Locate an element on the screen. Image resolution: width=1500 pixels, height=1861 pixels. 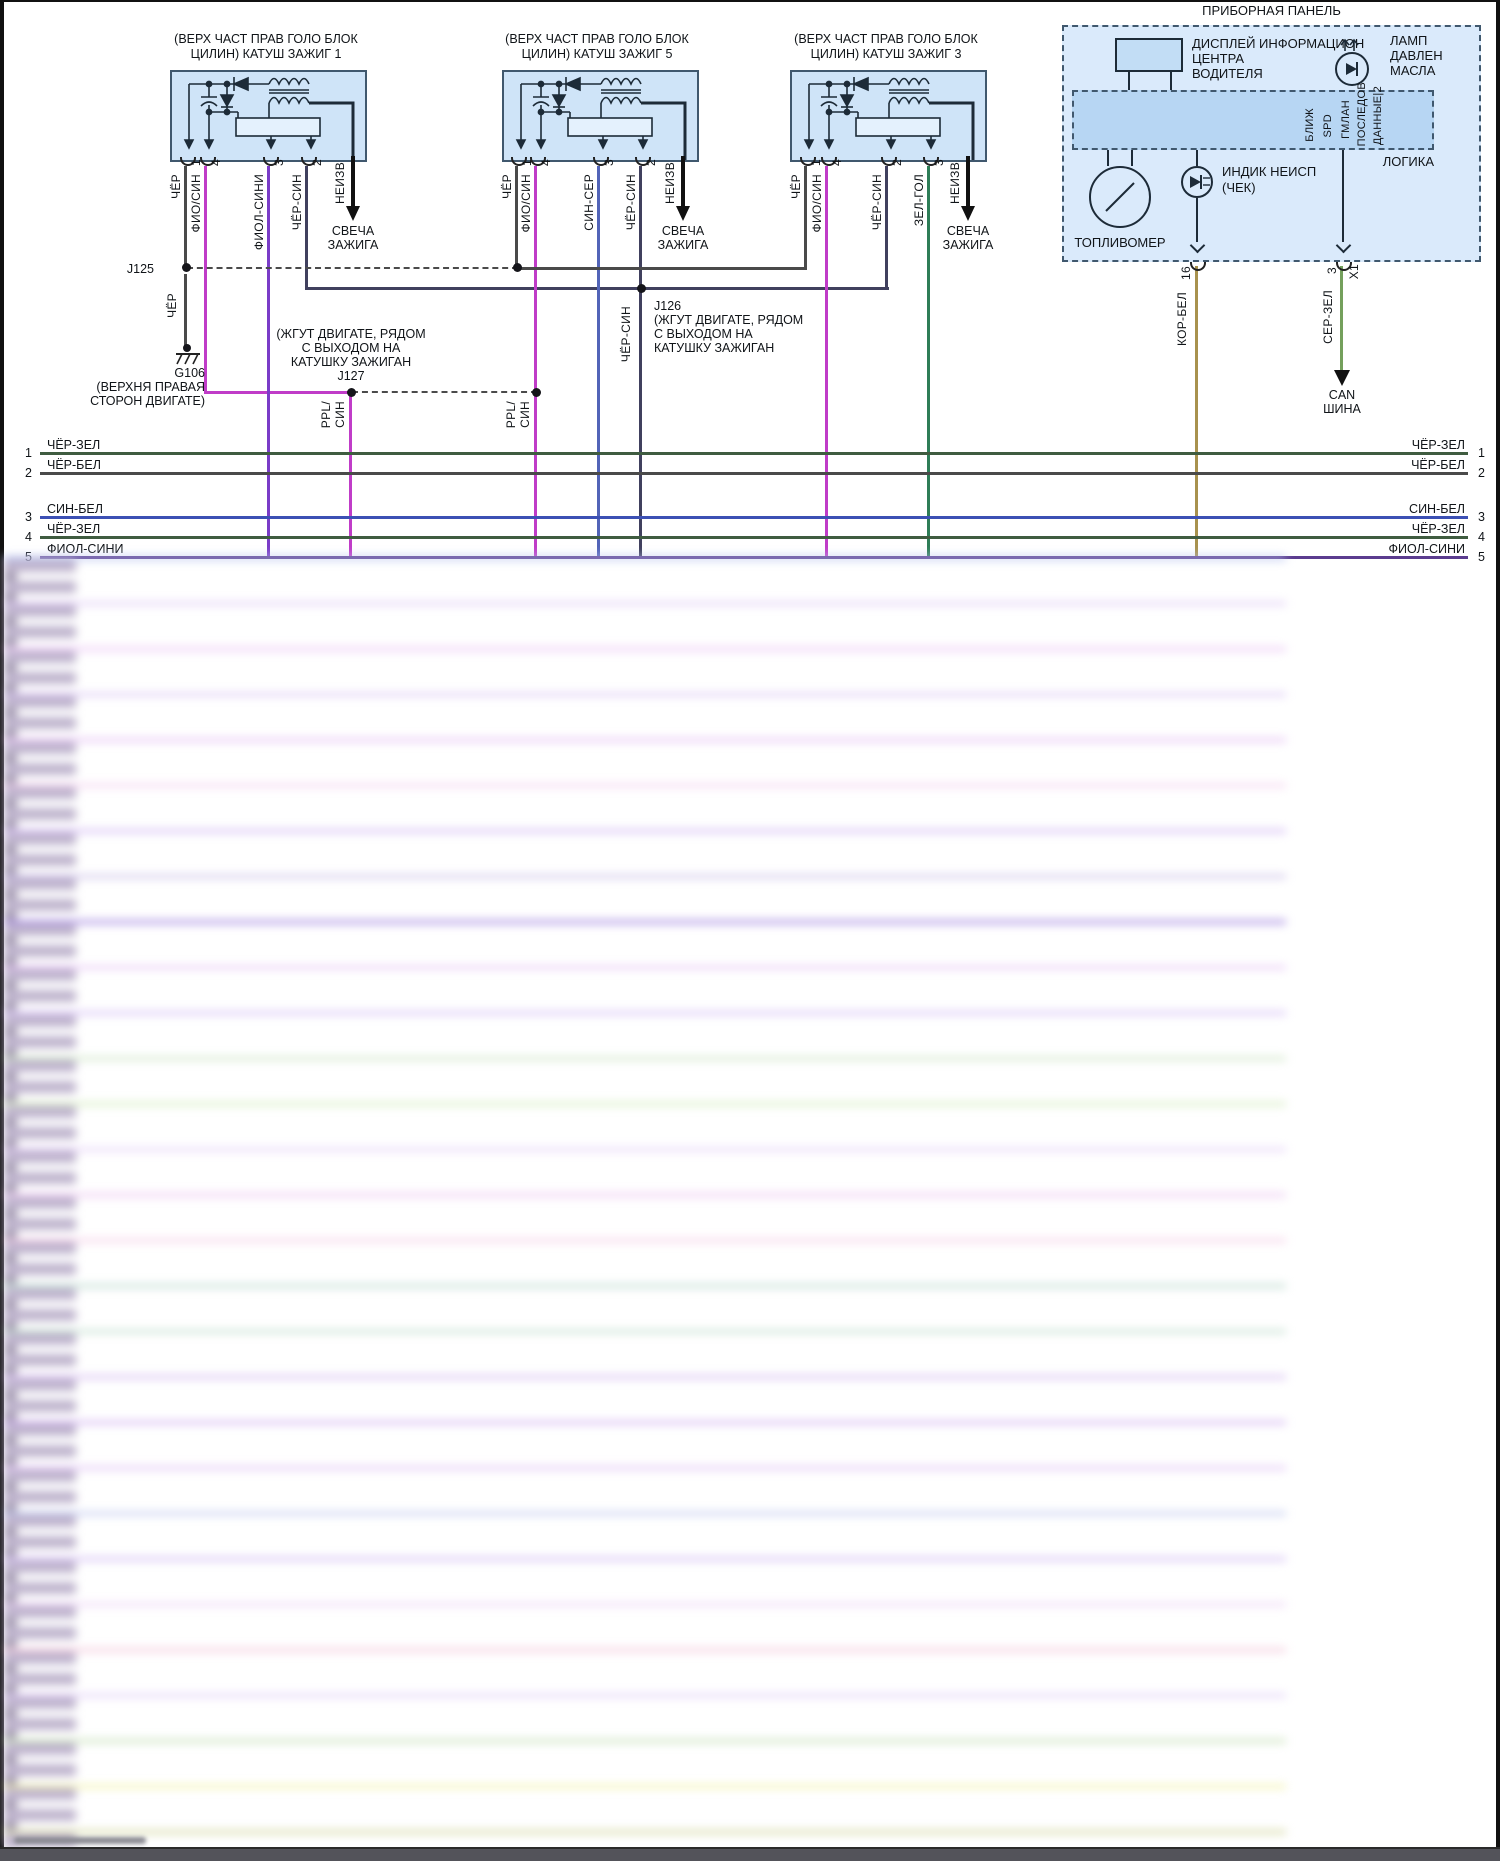
wire-ppl-coil3-drop is located at coordinates (826, 361).